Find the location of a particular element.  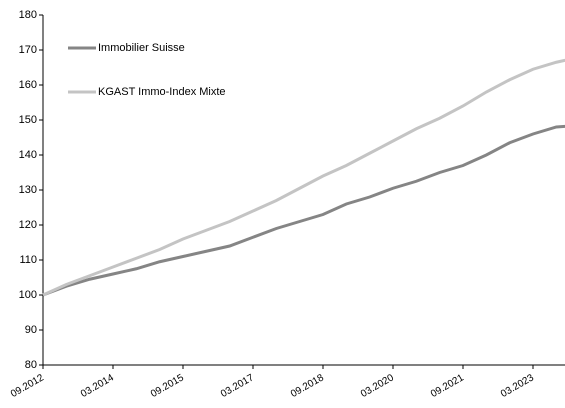

y-tick-label: 150 is located at coordinates (28, 120).